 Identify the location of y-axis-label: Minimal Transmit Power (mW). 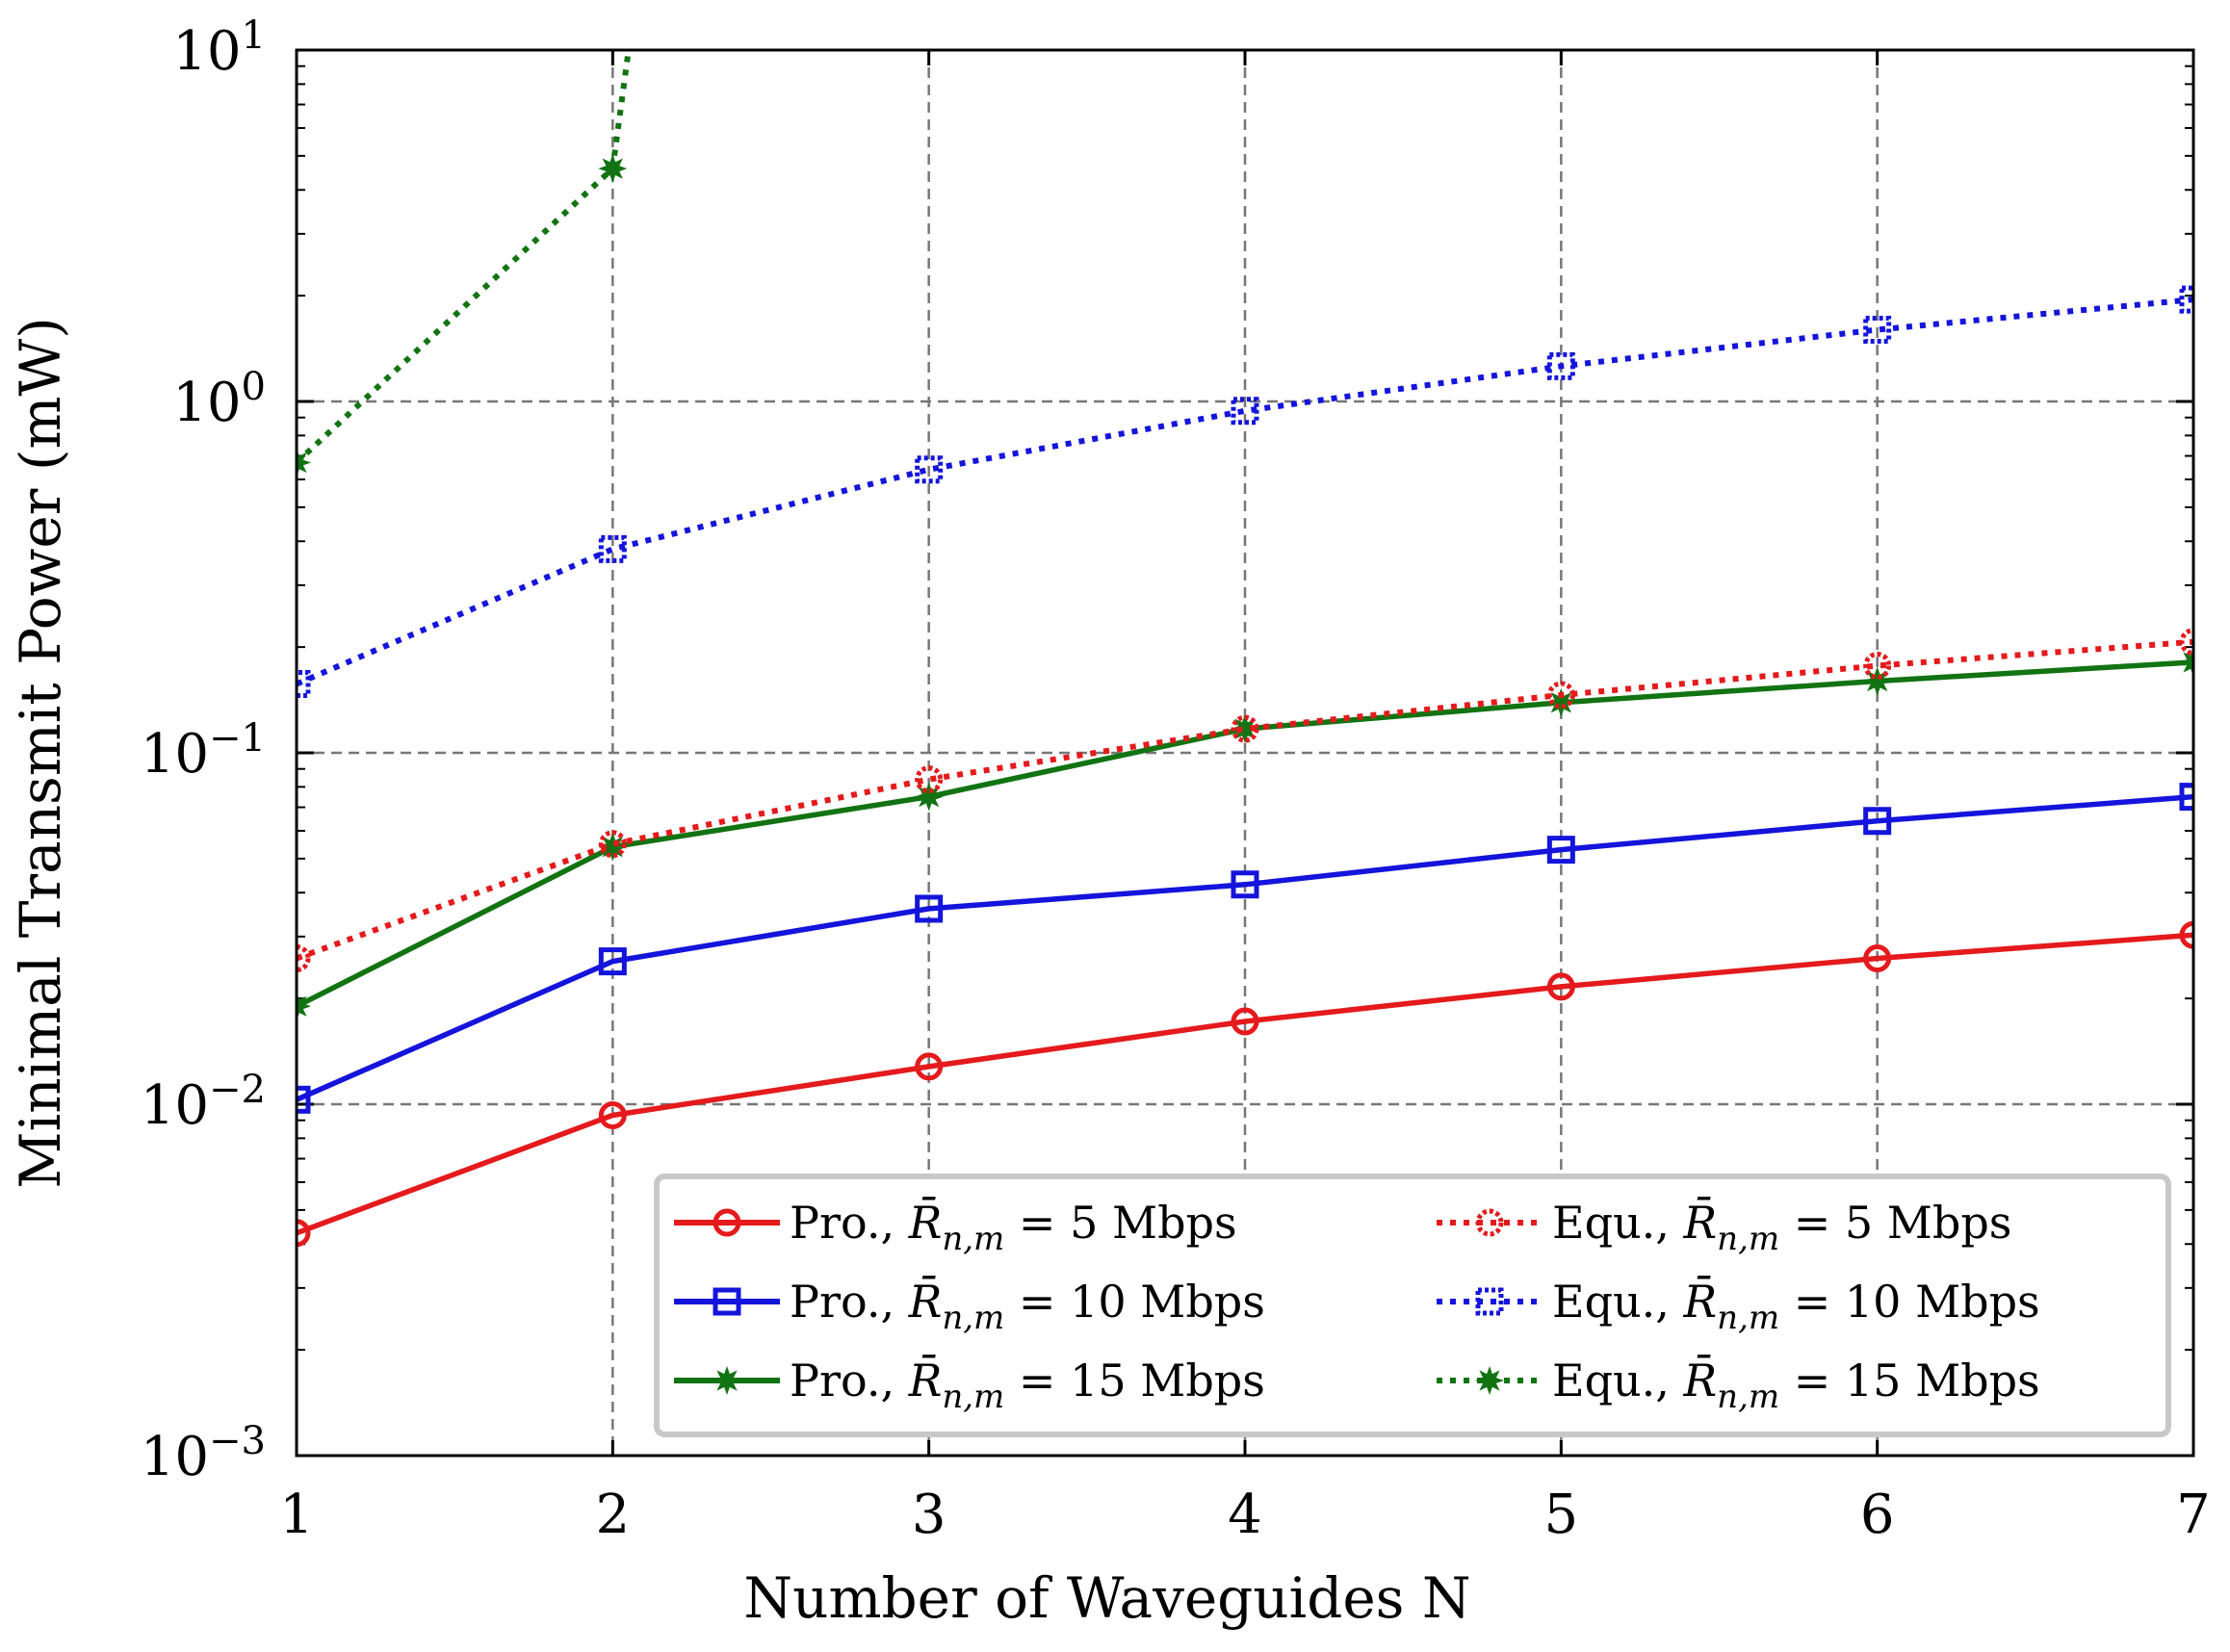
(40, 752).